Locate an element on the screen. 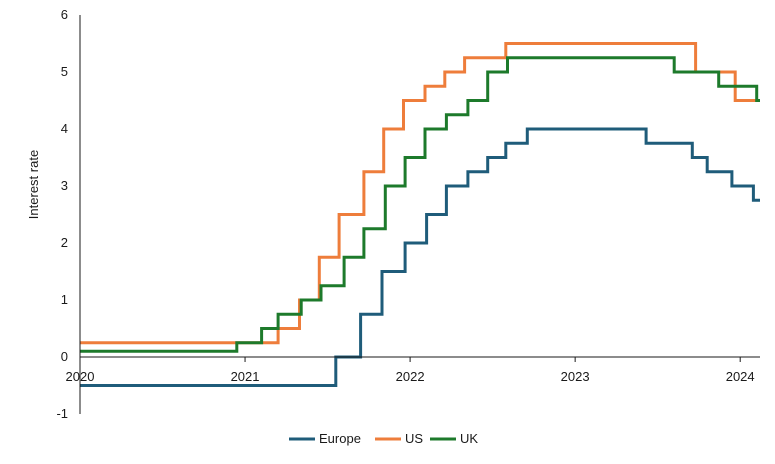 Image resolution: width=775 pixels, height=464 pixels. y-tick-label: 4 is located at coordinates (64, 128).